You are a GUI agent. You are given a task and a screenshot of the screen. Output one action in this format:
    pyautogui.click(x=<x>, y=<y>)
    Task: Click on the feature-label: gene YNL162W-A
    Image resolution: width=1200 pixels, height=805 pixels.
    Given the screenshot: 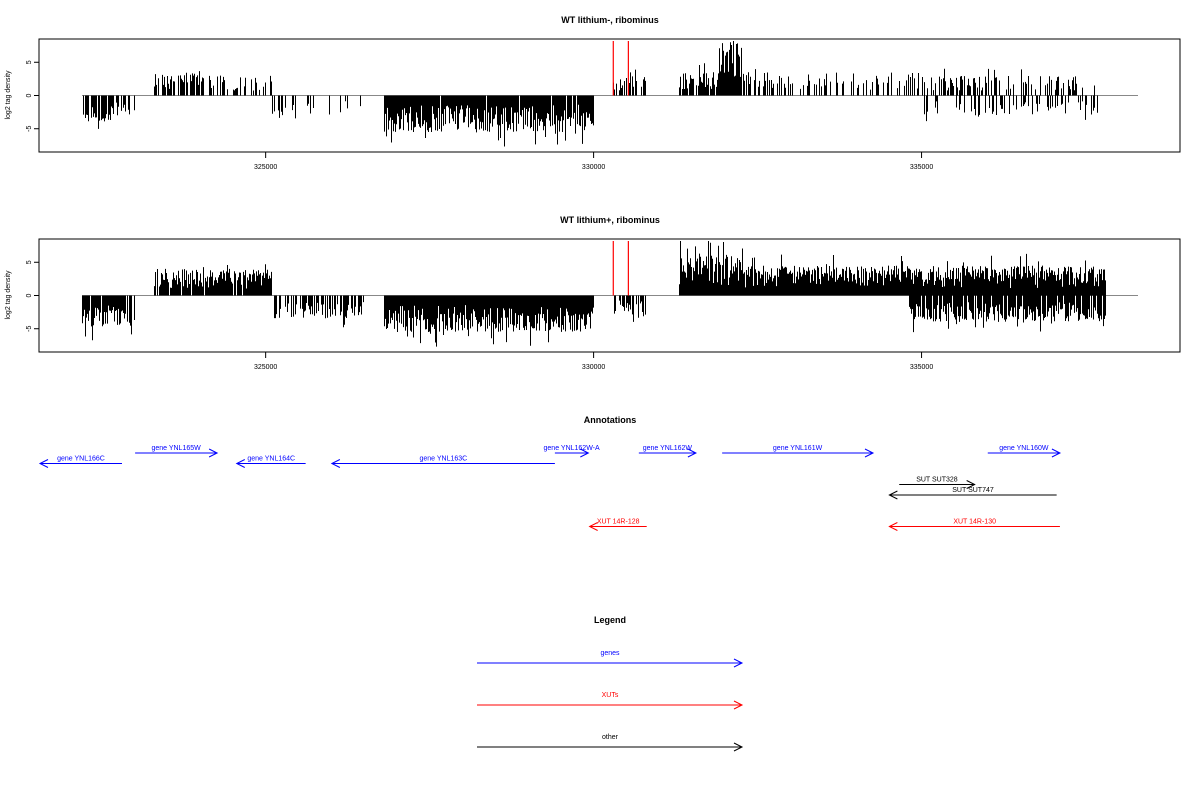 What is the action you would take?
    pyautogui.click(x=572, y=448)
    